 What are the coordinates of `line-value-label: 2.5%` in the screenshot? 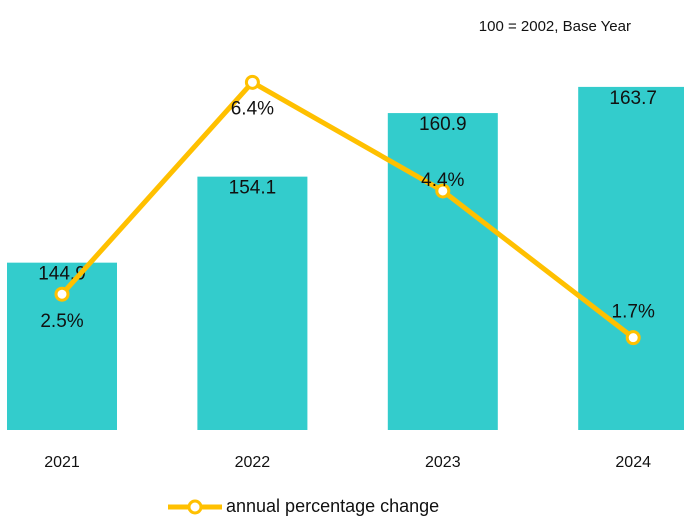 It's located at (61, 321).